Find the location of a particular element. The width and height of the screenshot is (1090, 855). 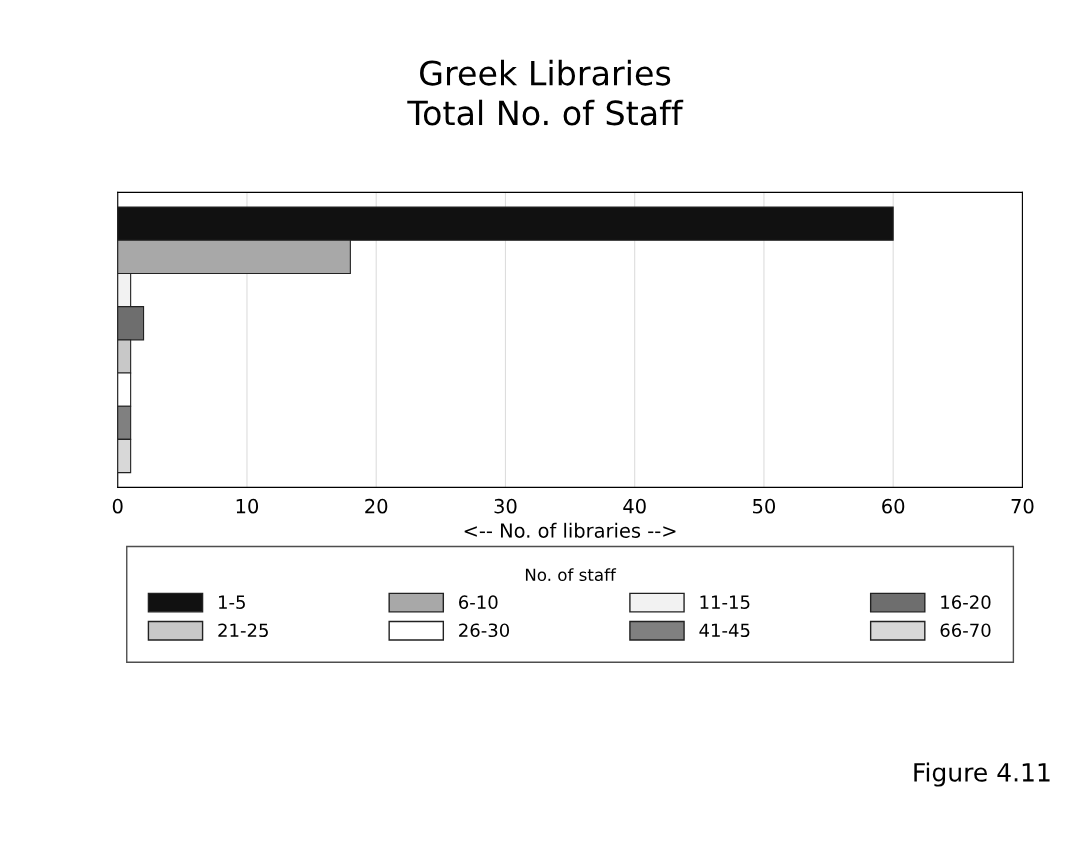

legend-label: 26-30 is located at coordinates (484, 630).